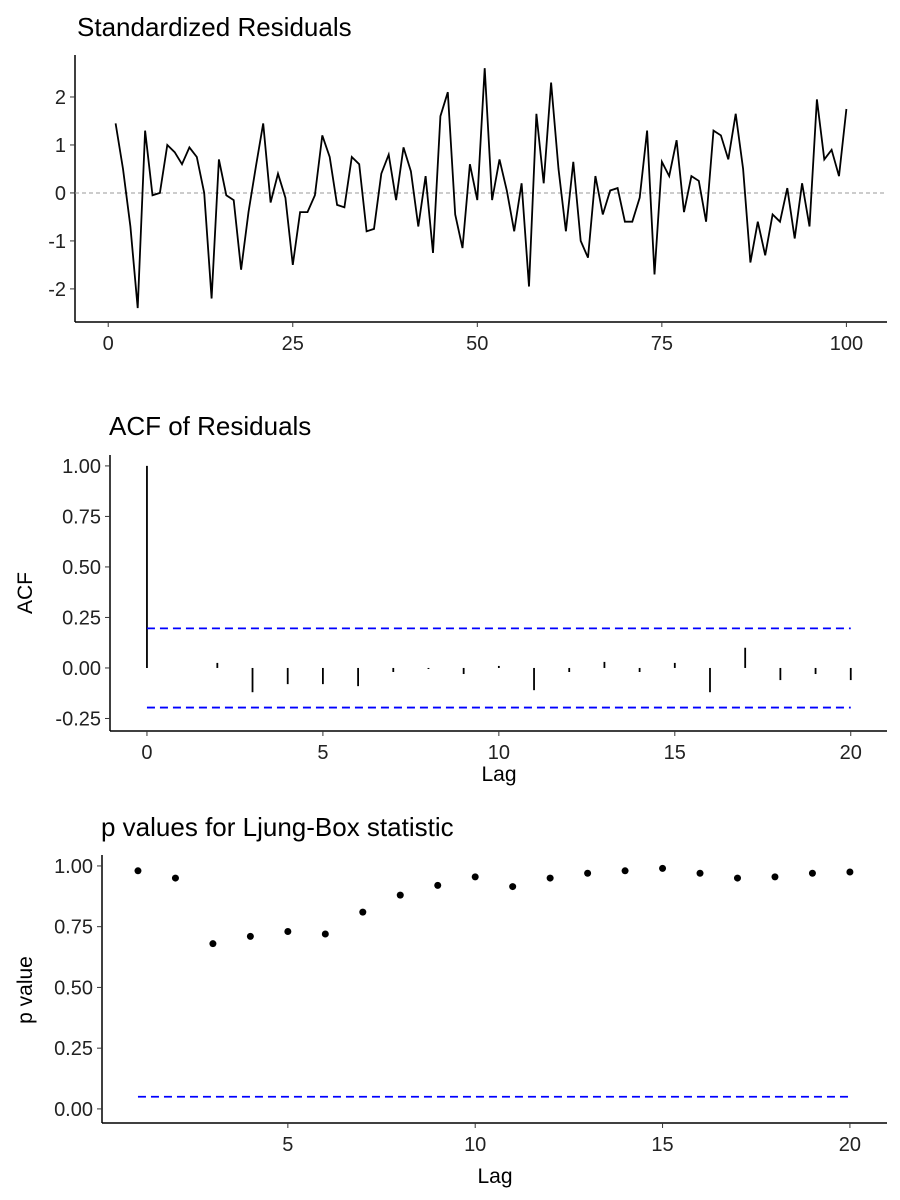 Image resolution: width=900 pixels, height=1200 pixels. Describe the element at coordinates (850, 1145) in the screenshot. I see `ljung-box-x-tick-label: 20` at that location.